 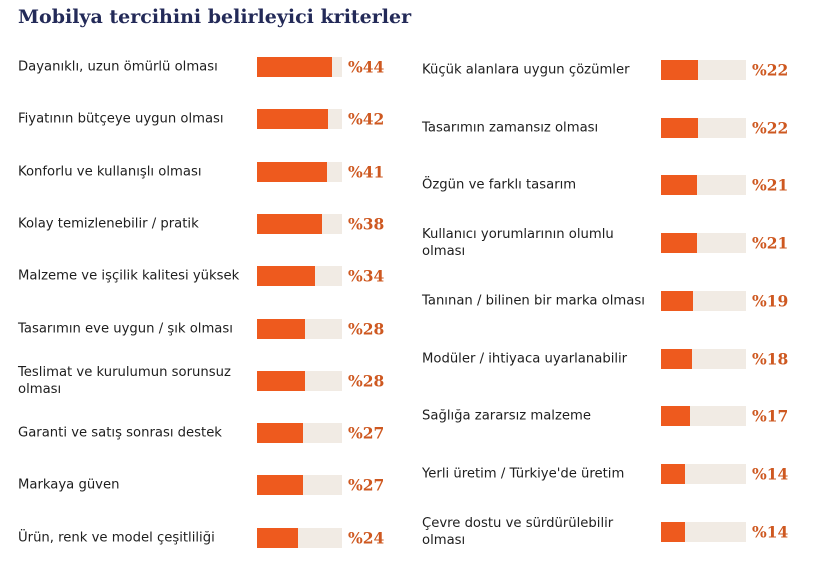 What do you see at coordinates (499, 185) in the screenshot?
I see `category-label: Özgün ve farklı tasarım` at bounding box center [499, 185].